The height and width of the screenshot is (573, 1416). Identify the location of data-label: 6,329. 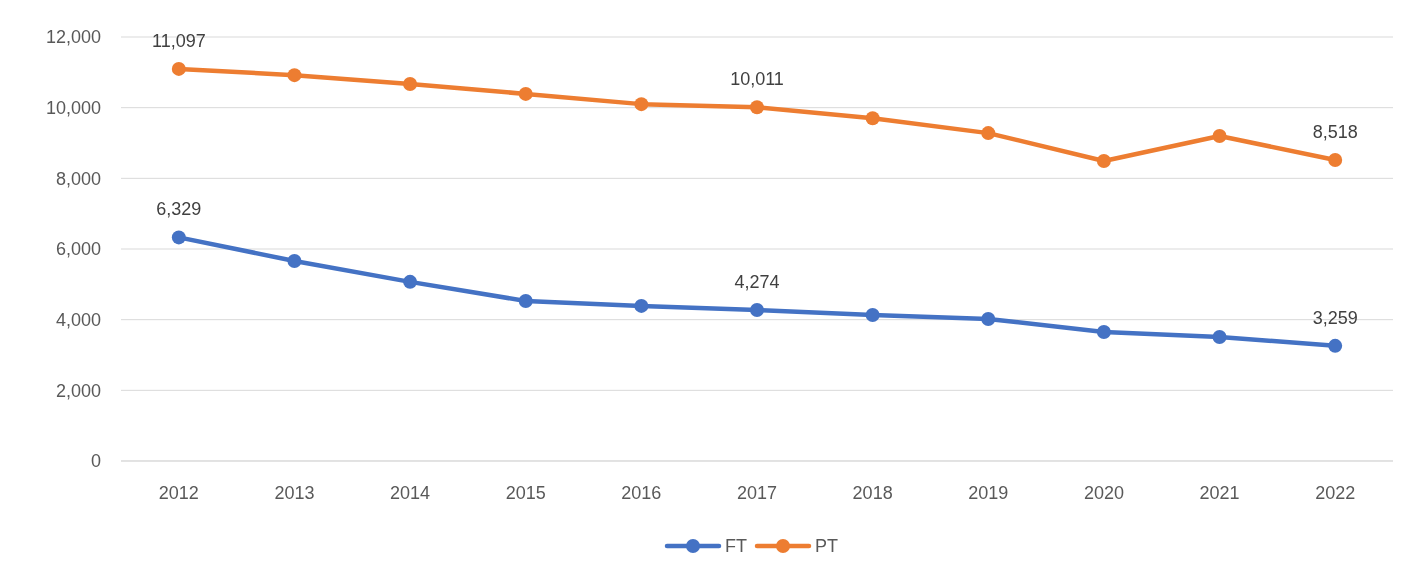
(179, 209).